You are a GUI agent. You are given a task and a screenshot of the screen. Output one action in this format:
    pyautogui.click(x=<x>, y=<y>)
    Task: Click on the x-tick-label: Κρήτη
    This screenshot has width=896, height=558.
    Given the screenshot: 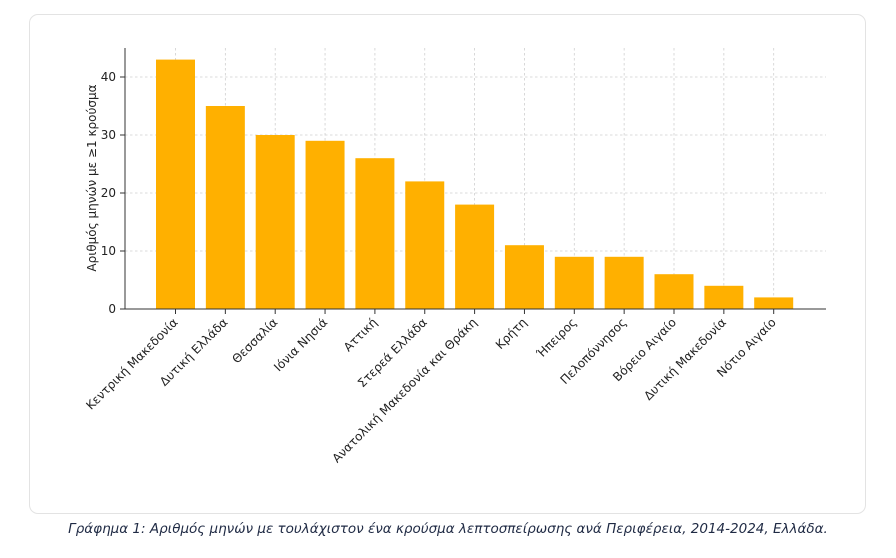 What is the action you would take?
    pyautogui.click(x=511, y=333)
    